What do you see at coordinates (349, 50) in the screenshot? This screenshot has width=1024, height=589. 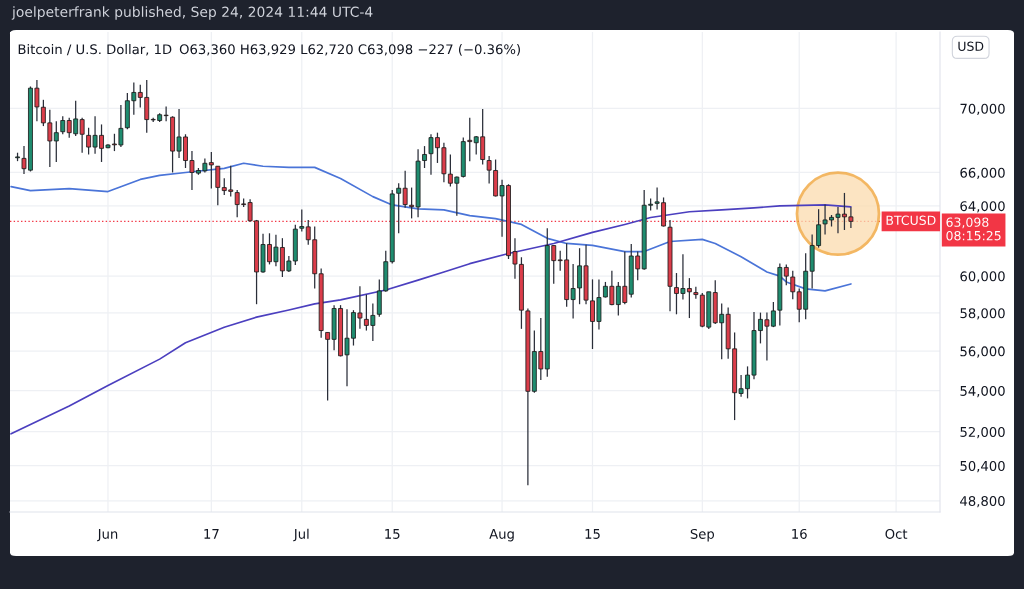 I see `text: O63,360 H63,929 L62,720 C63,098 −227 (−0.36%)` at bounding box center [349, 50].